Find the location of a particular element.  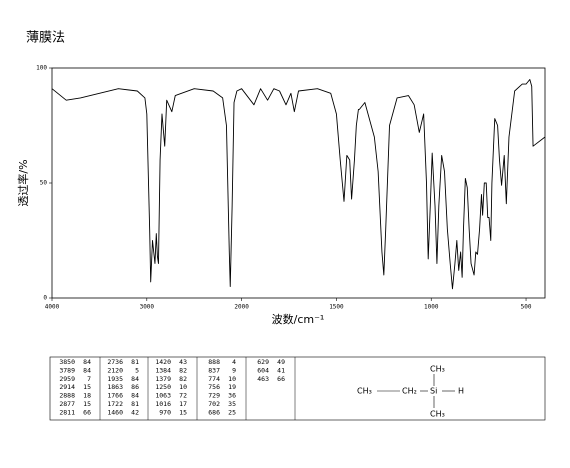

peak-wavenumber: 774 is located at coordinates (214, 379).